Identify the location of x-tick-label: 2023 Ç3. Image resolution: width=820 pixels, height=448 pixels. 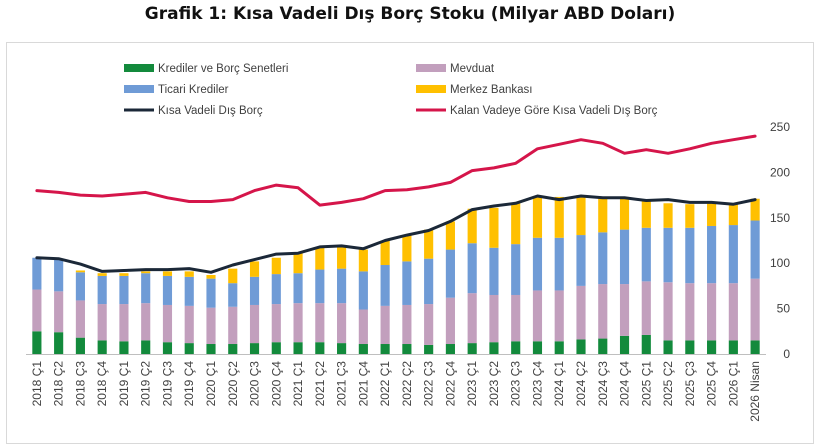
(516, 384).